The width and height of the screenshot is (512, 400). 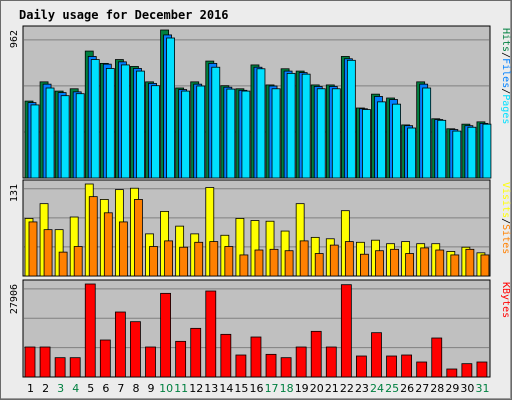 What do you see at coordinates (347, 388) in the screenshot?
I see `x-tick-day-22: 22` at bounding box center [347, 388].